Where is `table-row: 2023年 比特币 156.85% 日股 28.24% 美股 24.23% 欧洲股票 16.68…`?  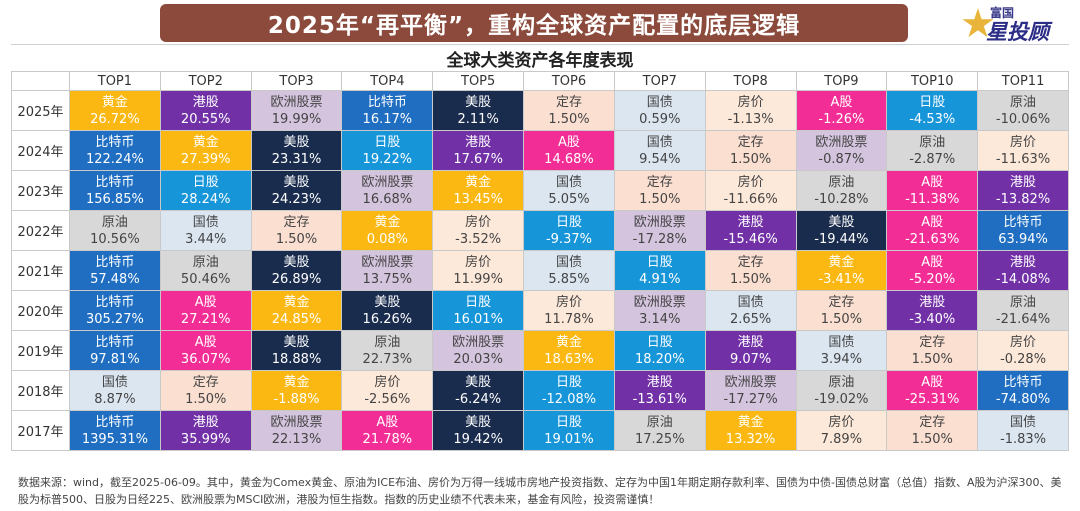 table-row: 2023年 比特币 156.85% 日股 28.24% 美股 24.23% 欧洲股票 16.68… is located at coordinates (540, 190).